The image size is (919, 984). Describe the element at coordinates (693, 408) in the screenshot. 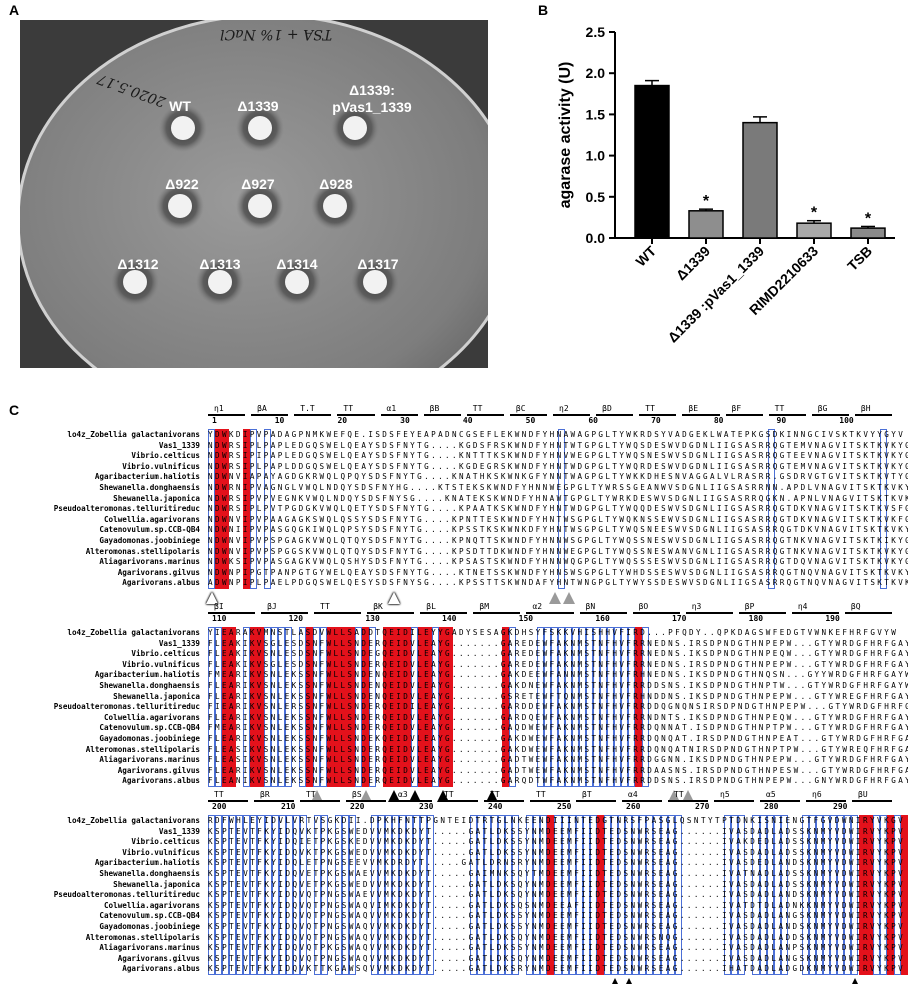

I see `secondary-structure-label: βE` at that location.